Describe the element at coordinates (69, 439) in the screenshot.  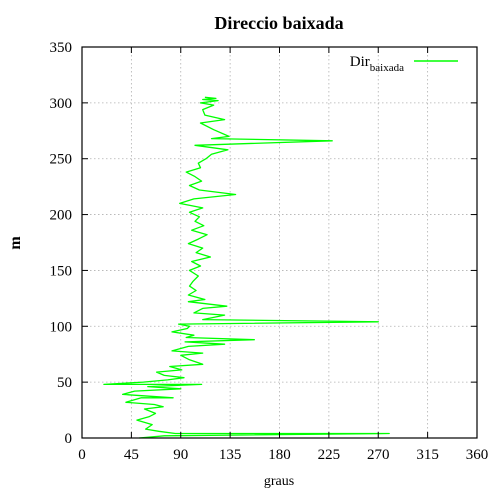
I see `y-tick-label: 0` at that location.